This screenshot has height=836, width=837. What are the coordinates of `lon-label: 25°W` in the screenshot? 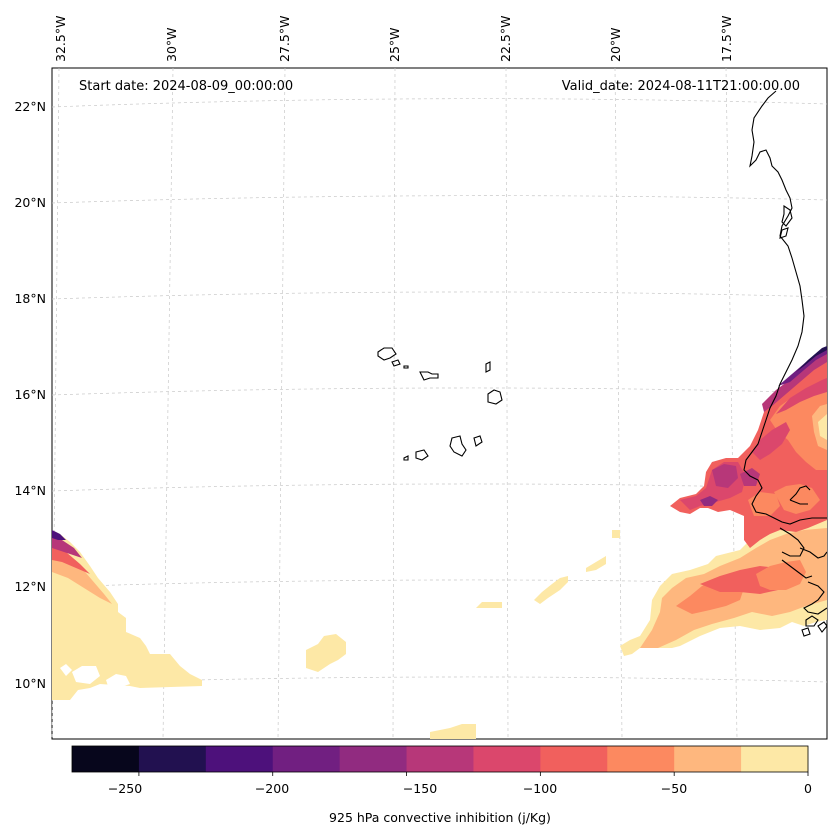 It's located at (394, 44).